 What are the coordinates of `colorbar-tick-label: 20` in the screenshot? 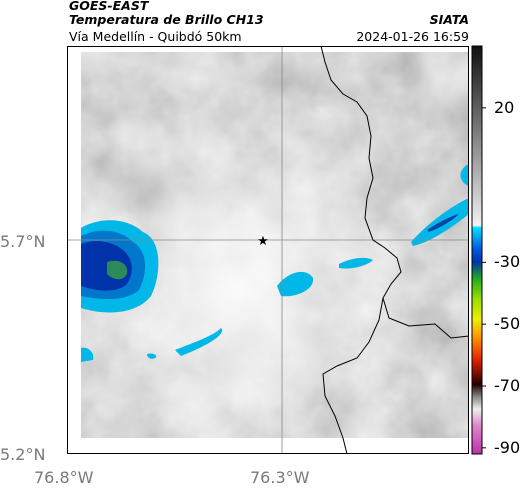 It's located at (504, 107).